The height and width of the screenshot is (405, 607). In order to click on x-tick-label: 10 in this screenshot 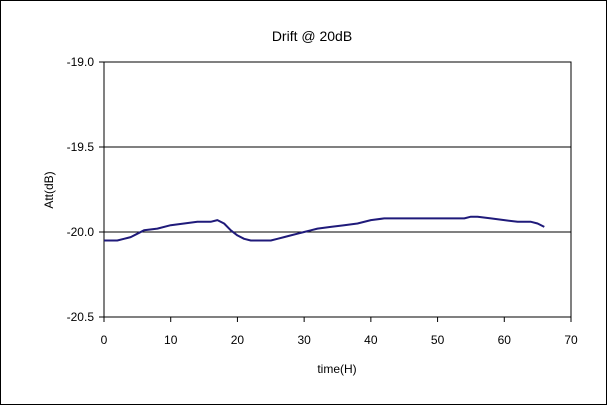, I will do `click(171, 340)`.